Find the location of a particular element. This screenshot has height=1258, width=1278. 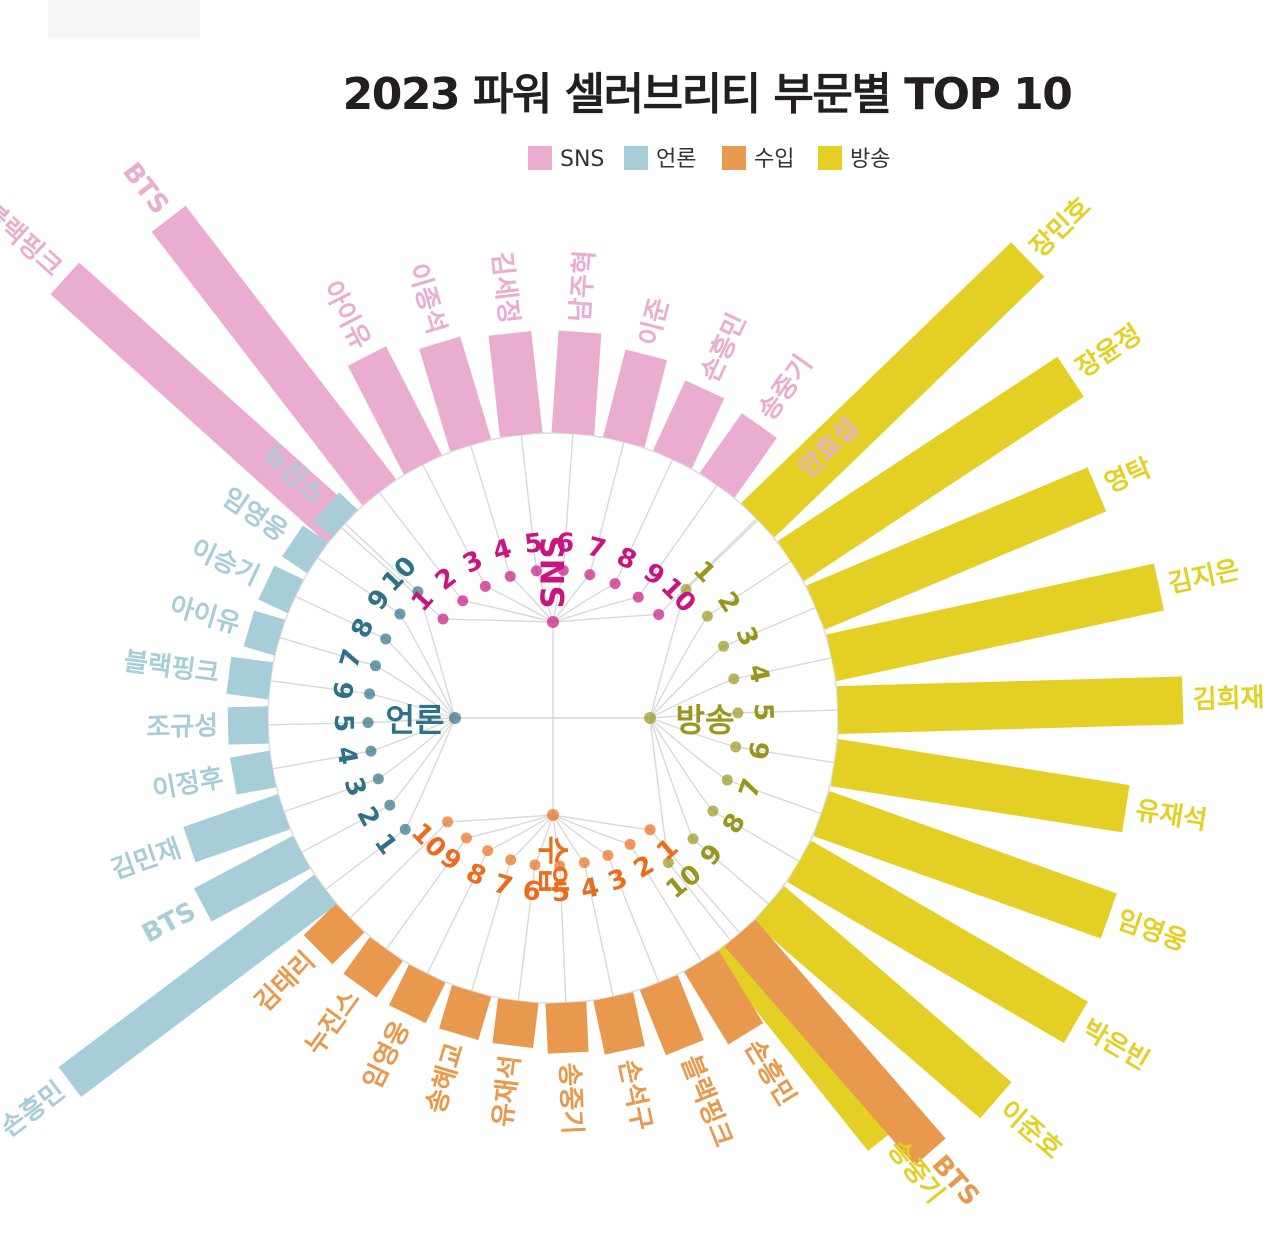

bar-label: 누진스 is located at coordinates (333, 1023).